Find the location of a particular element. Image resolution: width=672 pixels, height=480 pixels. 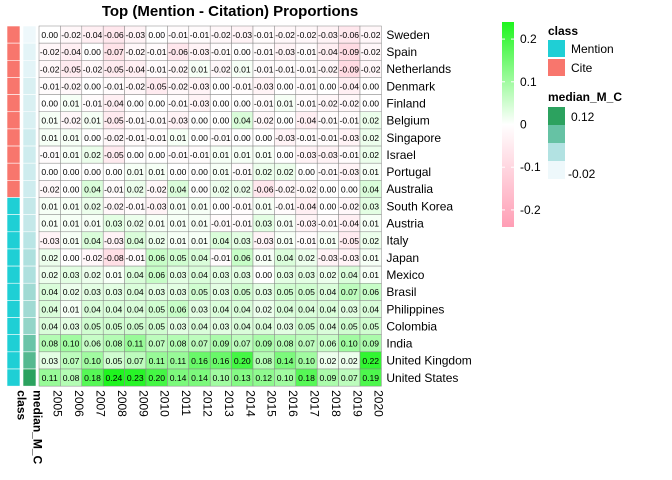

cell-value-label: 0.09 is located at coordinates (370, 344).